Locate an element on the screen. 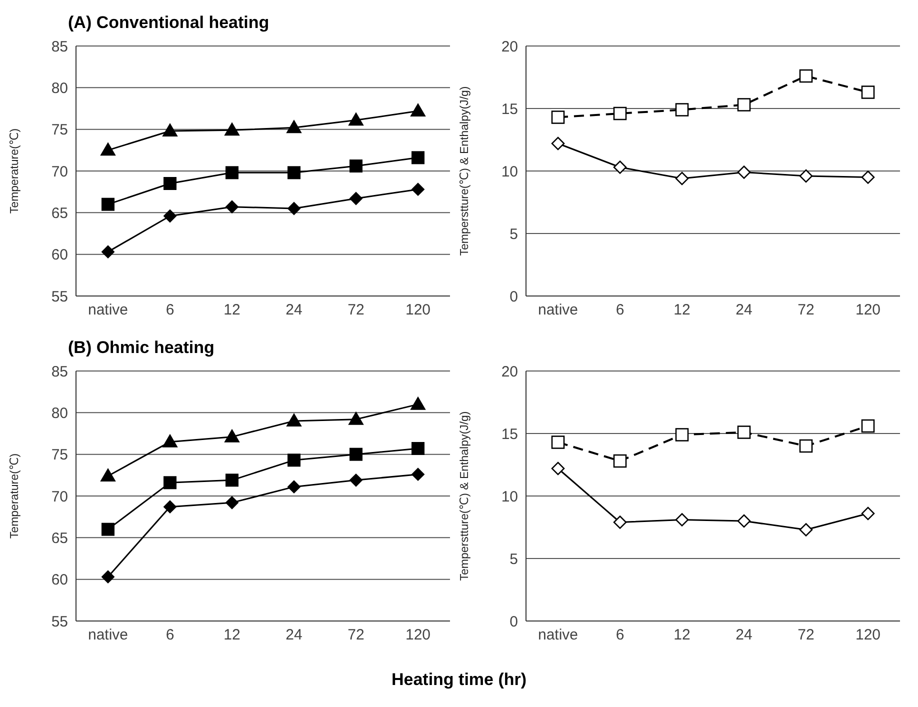 The height and width of the screenshot is (707, 918). chart-title: (A) Conventional heating is located at coordinates (168, 23).